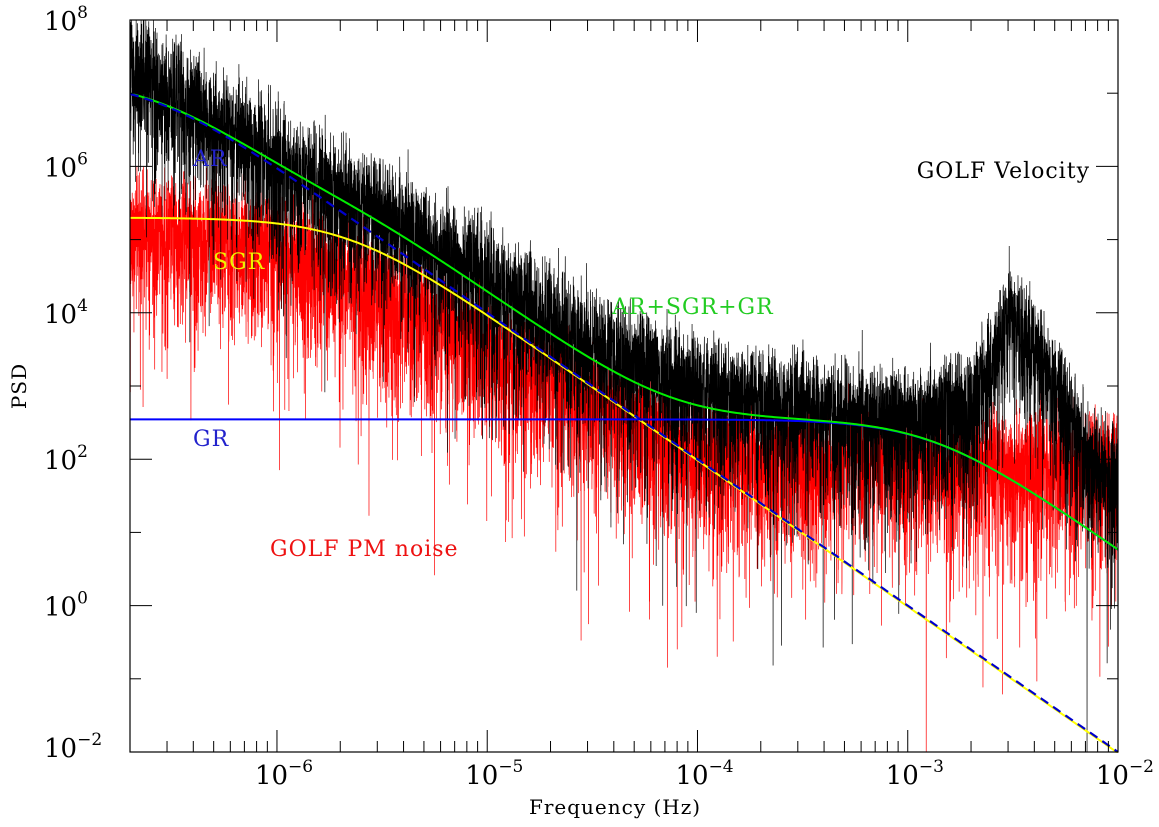  What do you see at coordinates (210, 159) in the screenshot?
I see `series-label-ar: AR` at bounding box center [210, 159].